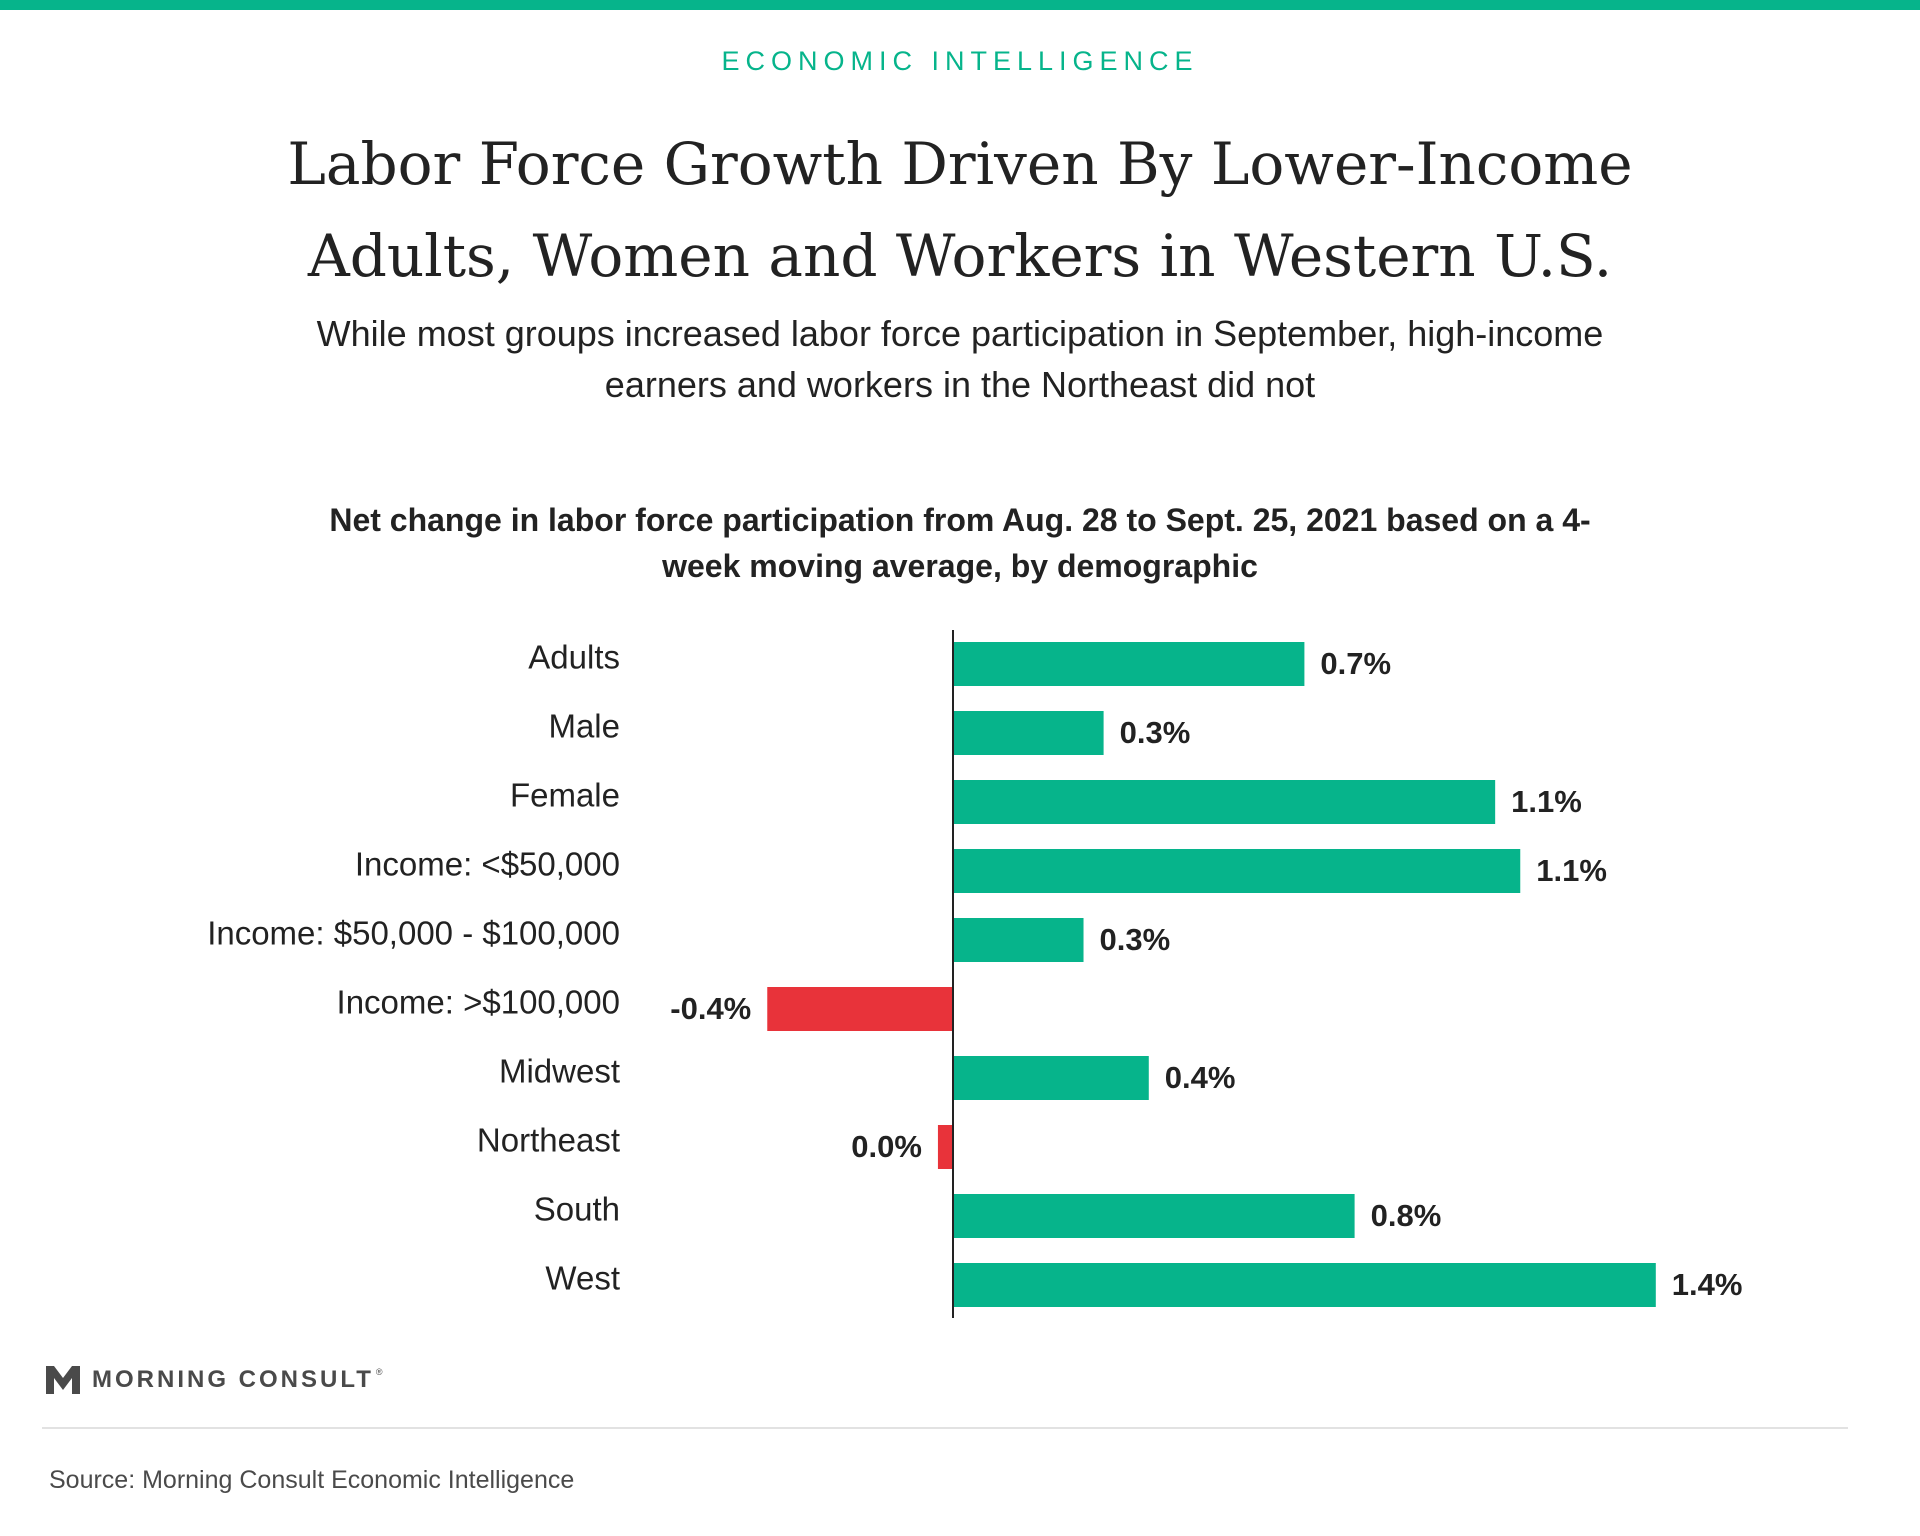 The width and height of the screenshot is (1920, 1536). I want to click on category-label-4: Income: $50,000 - $100,000, so click(413, 933).